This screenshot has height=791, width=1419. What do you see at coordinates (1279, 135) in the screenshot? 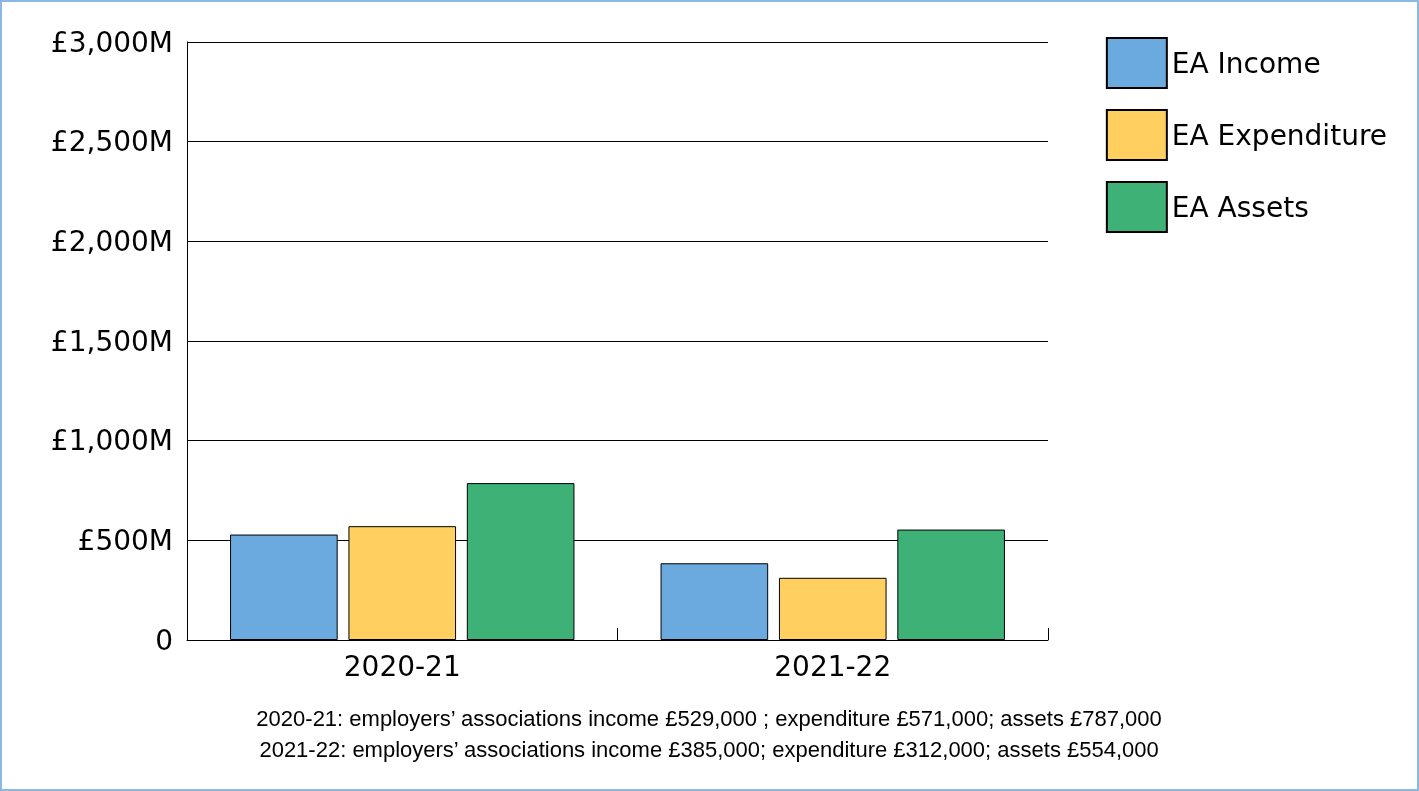
I see `legend-label: EA Expenditure` at bounding box center [1279, 135].